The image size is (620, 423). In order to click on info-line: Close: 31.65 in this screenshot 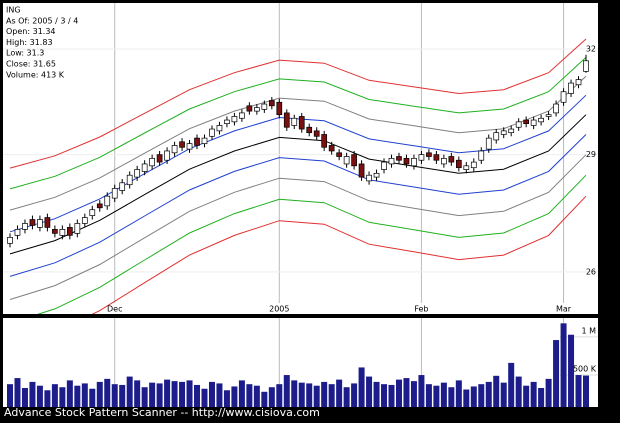, I will do `click(31, 64)`.